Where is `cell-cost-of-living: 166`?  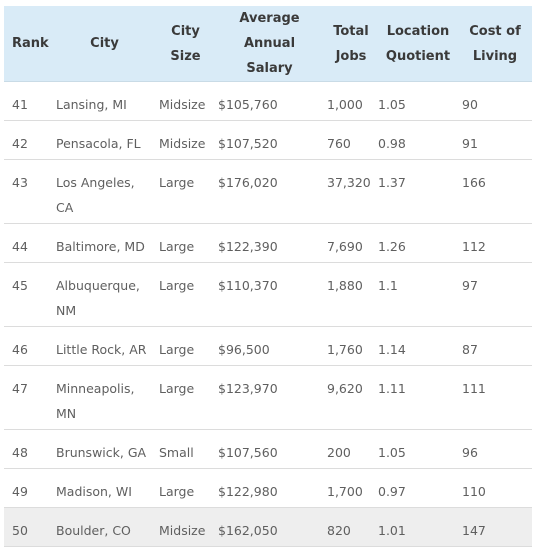
cell-cost-of-living: 166 is located at coordinates (495, 191).